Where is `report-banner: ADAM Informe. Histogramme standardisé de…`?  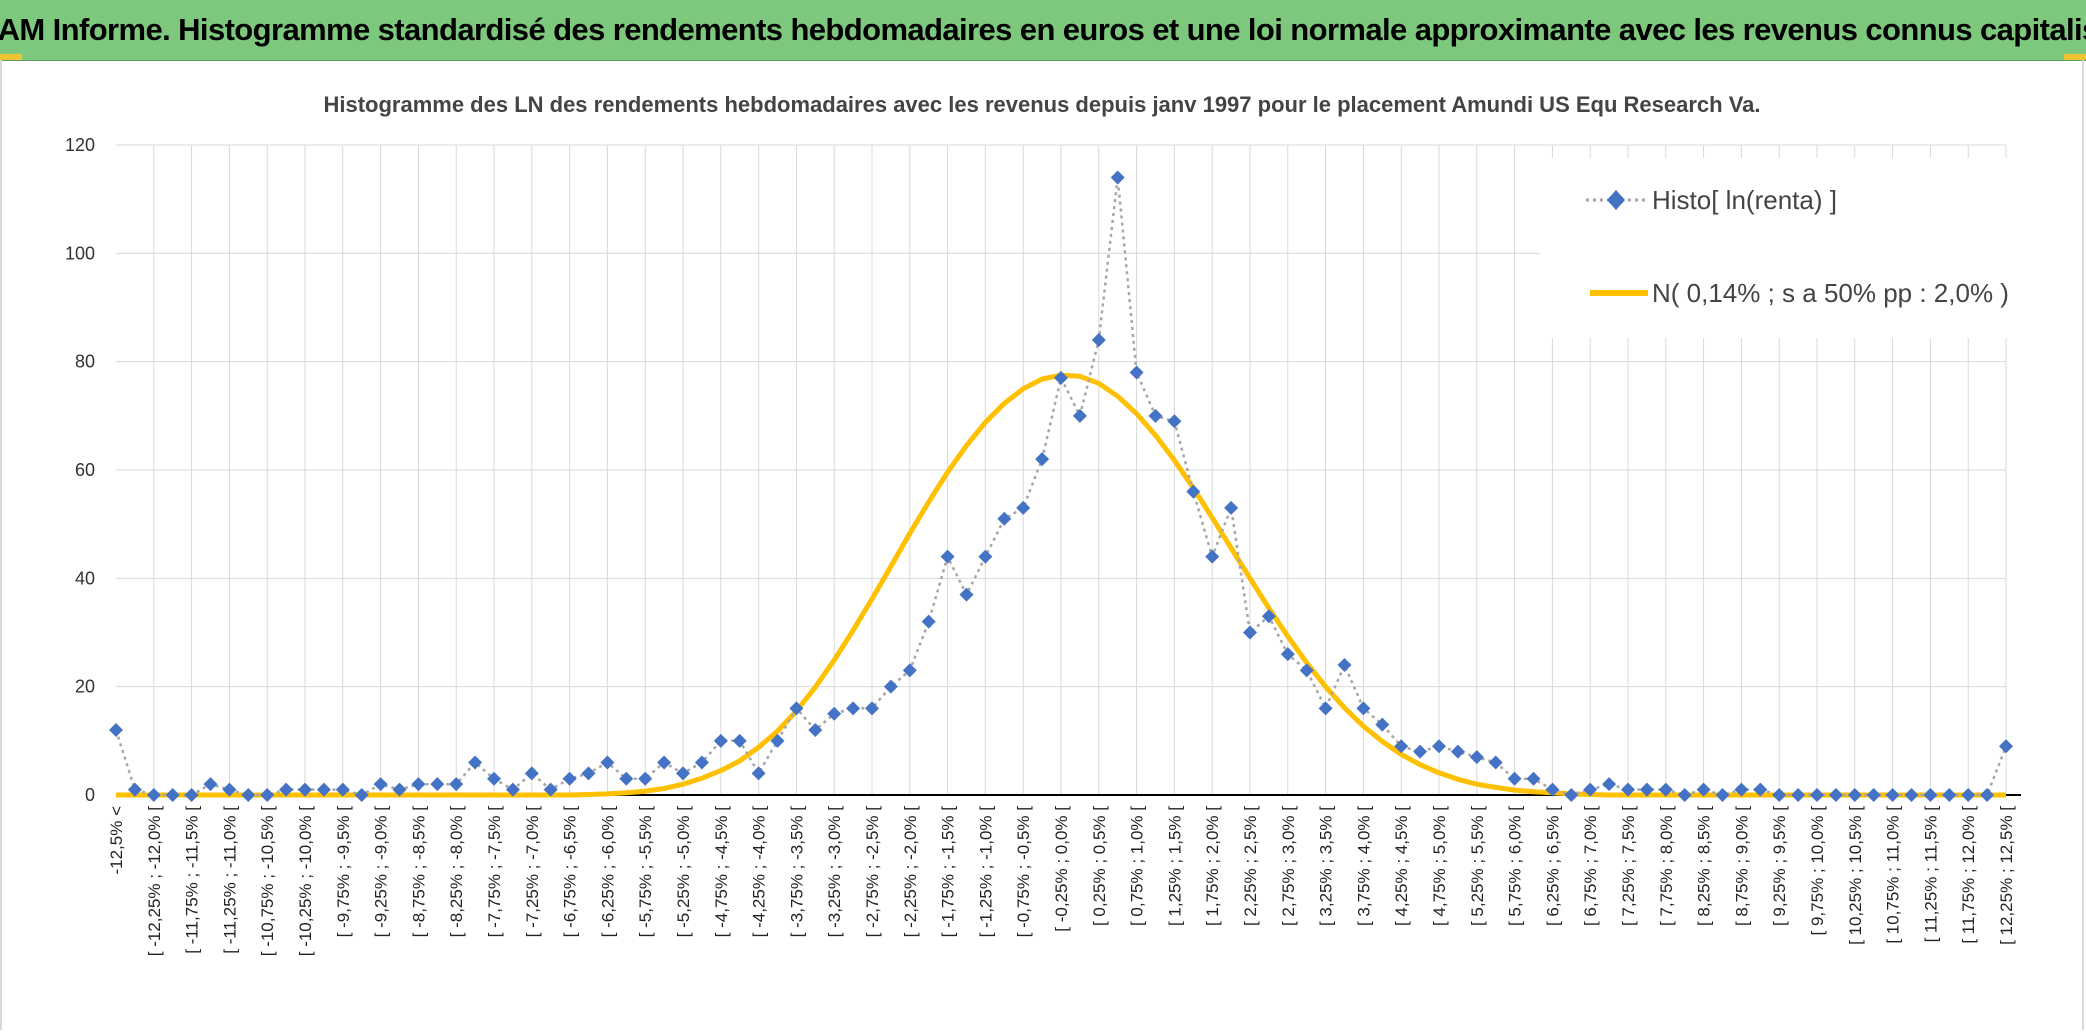 report-banner: ADAM Informe. Histogramme standardisé de… is located at coordinates (1043, 30).